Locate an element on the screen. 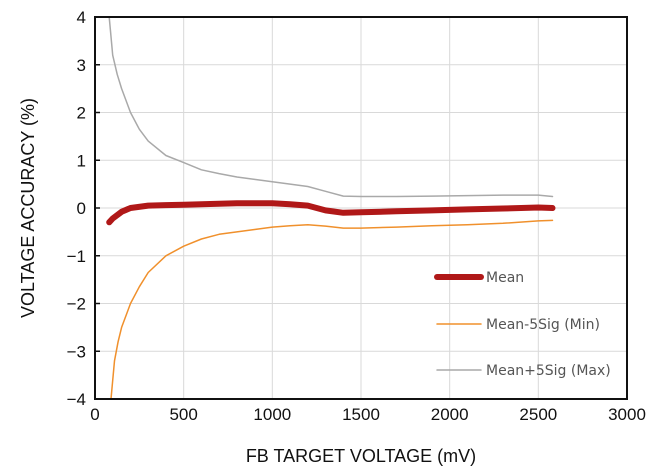  y-tick-label: −1 is located at coordinates (76, 256).